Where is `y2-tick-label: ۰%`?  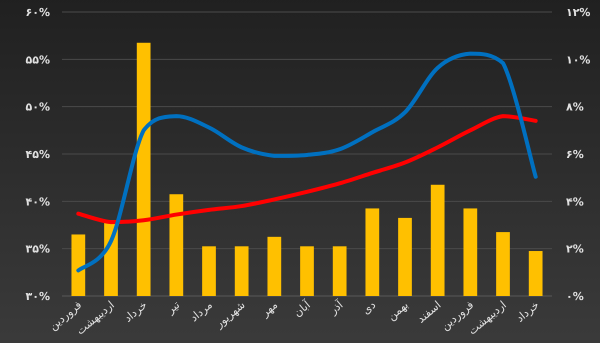 y2-tick-label: ۰% is located at coordinates (575, 296).